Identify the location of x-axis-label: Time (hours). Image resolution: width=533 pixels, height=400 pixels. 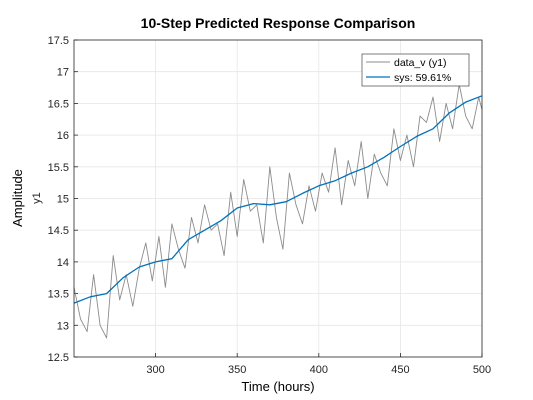
(277, 386).